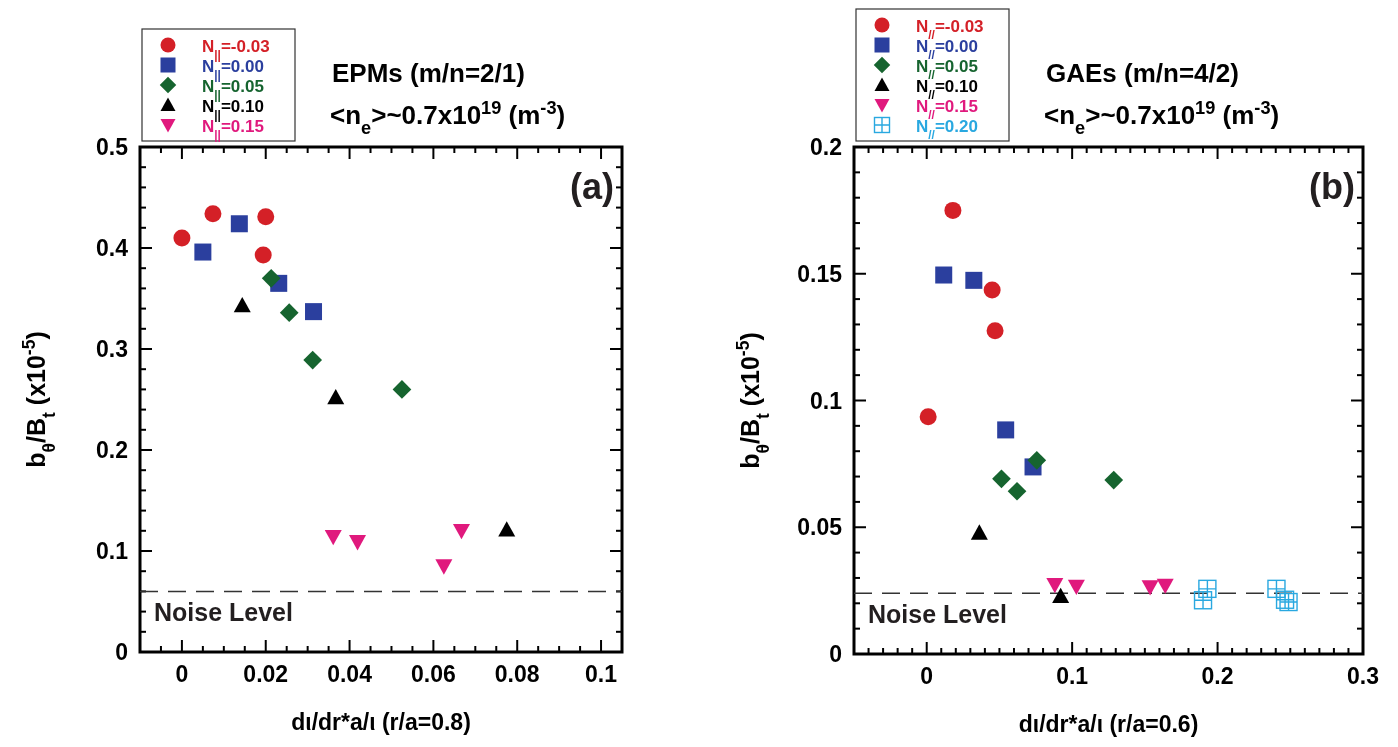 The height and width of the screenshot is (747, 1398). Describe the element at coordinates (1332, 186) in the screenshot. I see `annotation: (b)` at that location.